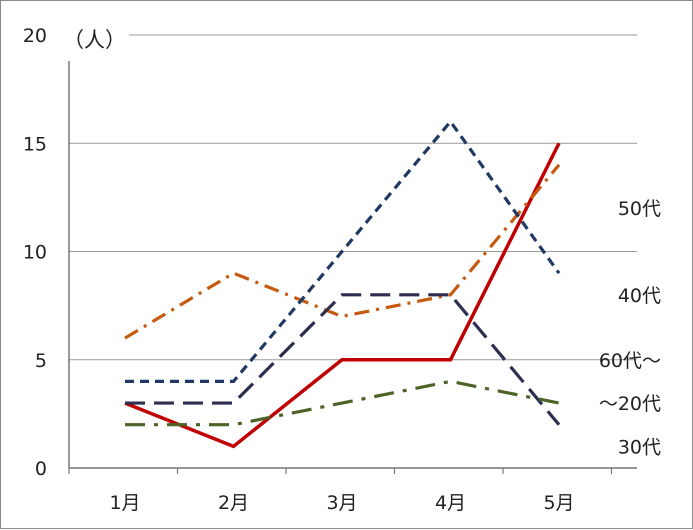  Describe the element at coordinates (639, 209) in the screenshot. I see `series-label: 50代` at that location.